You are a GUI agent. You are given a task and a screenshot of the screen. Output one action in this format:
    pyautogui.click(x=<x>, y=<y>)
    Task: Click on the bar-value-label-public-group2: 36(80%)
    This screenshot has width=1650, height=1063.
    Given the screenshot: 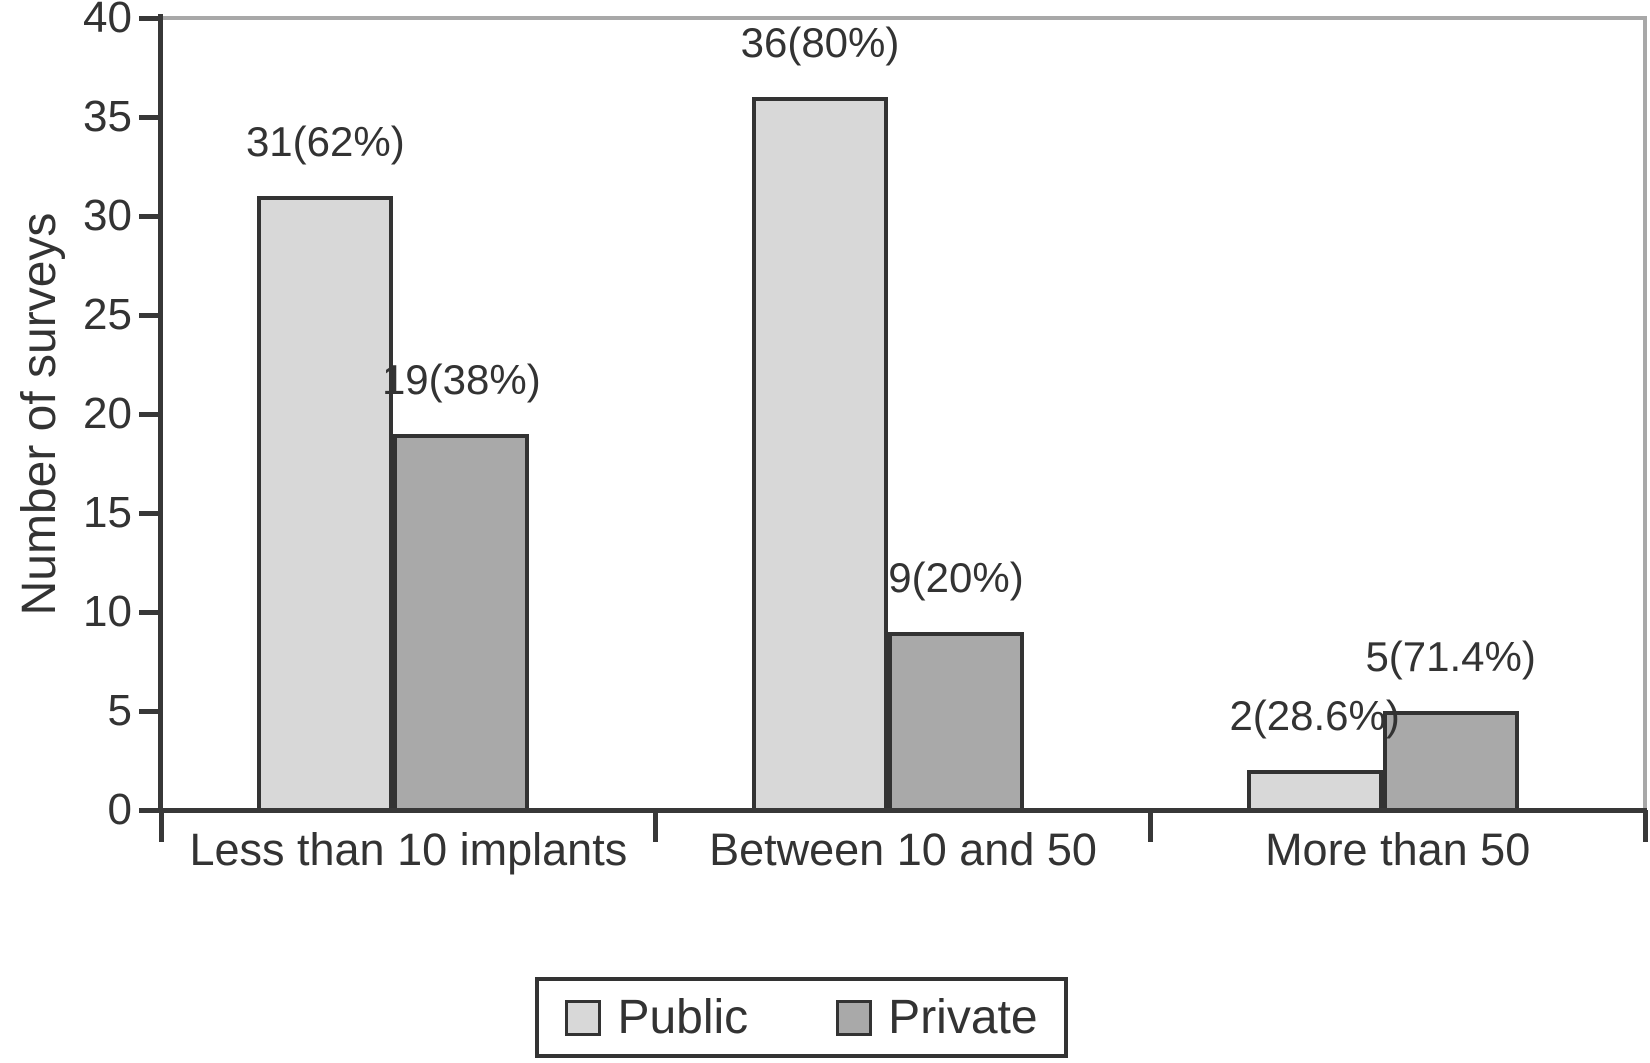 What is the action you would take?
    pyautogui.click(x=820, y=43)
    